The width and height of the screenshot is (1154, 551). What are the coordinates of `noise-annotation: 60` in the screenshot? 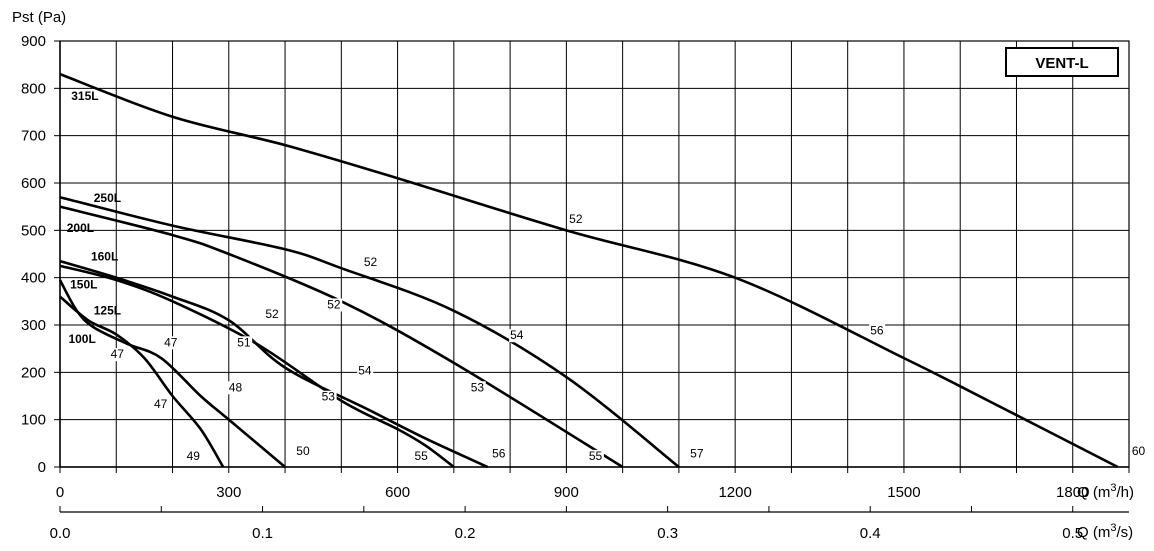 It's located at (1139, 451).